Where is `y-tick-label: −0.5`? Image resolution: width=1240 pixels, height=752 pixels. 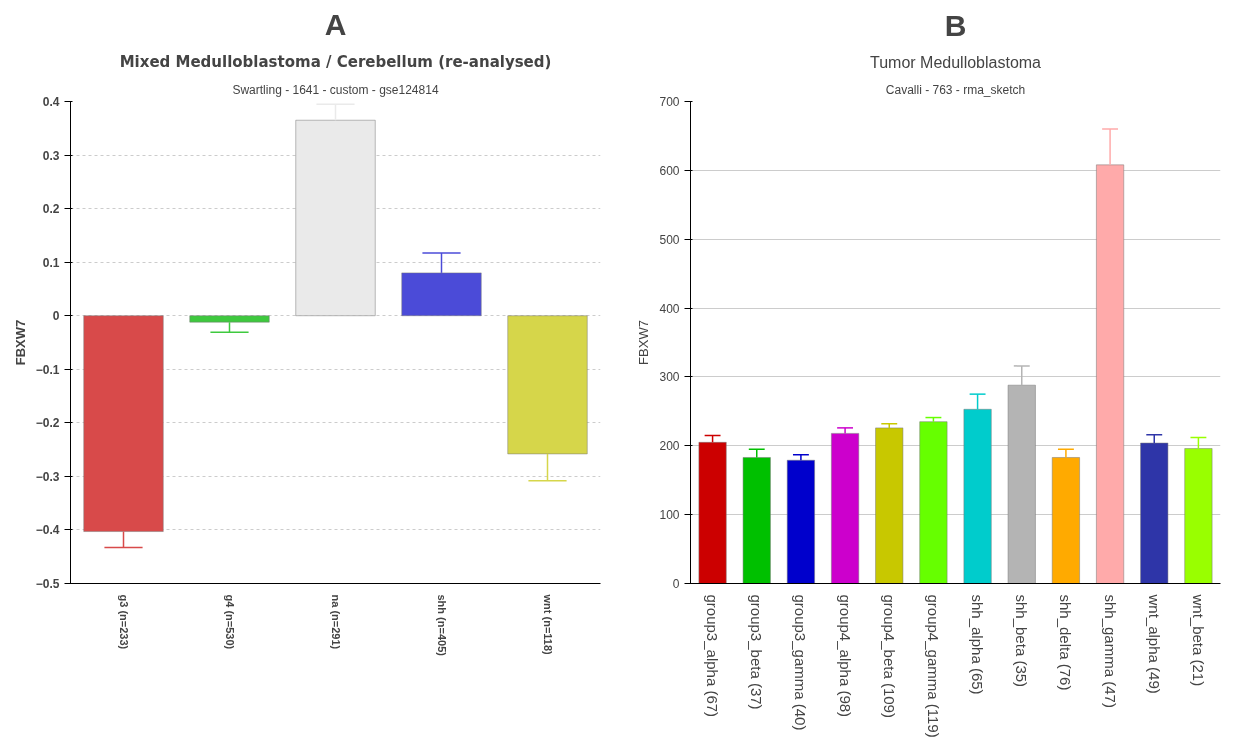 y-tick-label: −0.5 is located at coordinates (47, 584).